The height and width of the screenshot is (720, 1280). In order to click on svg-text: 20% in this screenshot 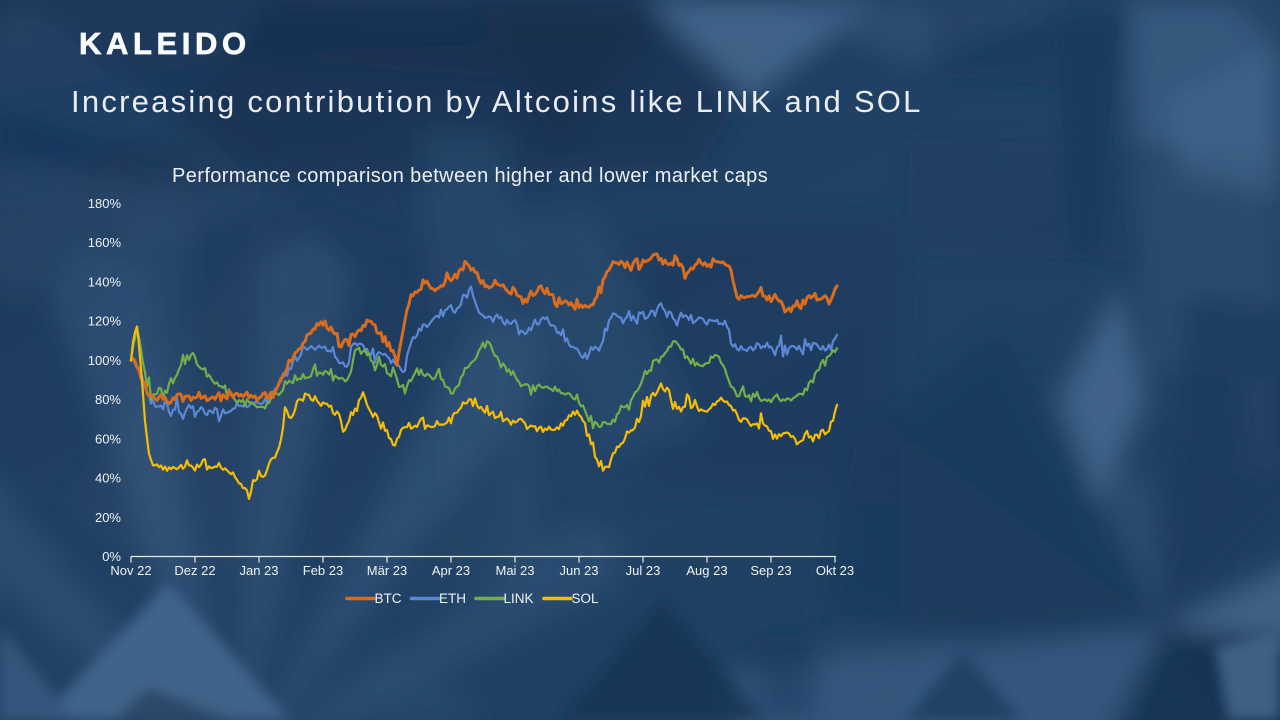, I will do `click(108, 517)`.